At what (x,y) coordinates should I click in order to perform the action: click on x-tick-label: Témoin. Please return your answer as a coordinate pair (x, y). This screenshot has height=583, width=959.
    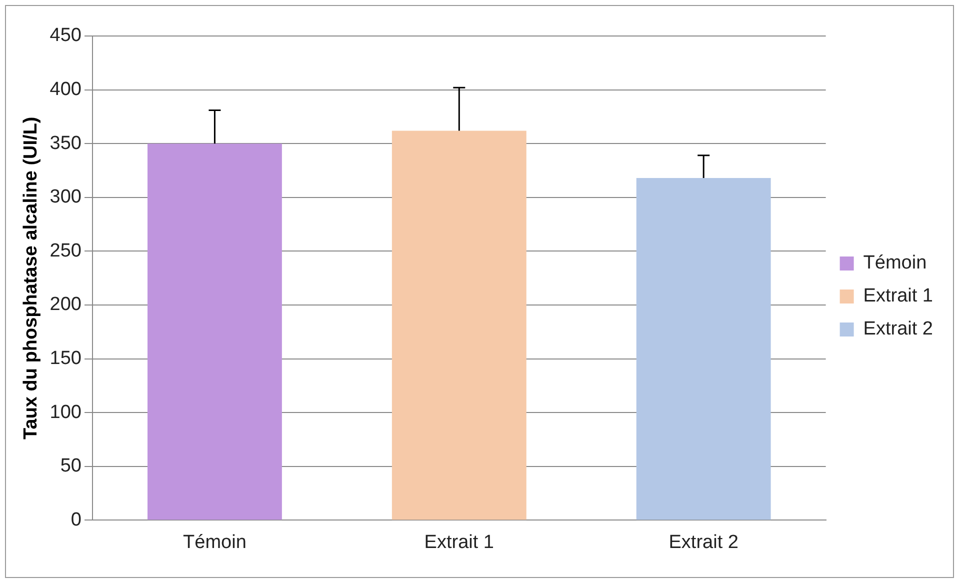
    Looking at the image, I should click on (214, 542).